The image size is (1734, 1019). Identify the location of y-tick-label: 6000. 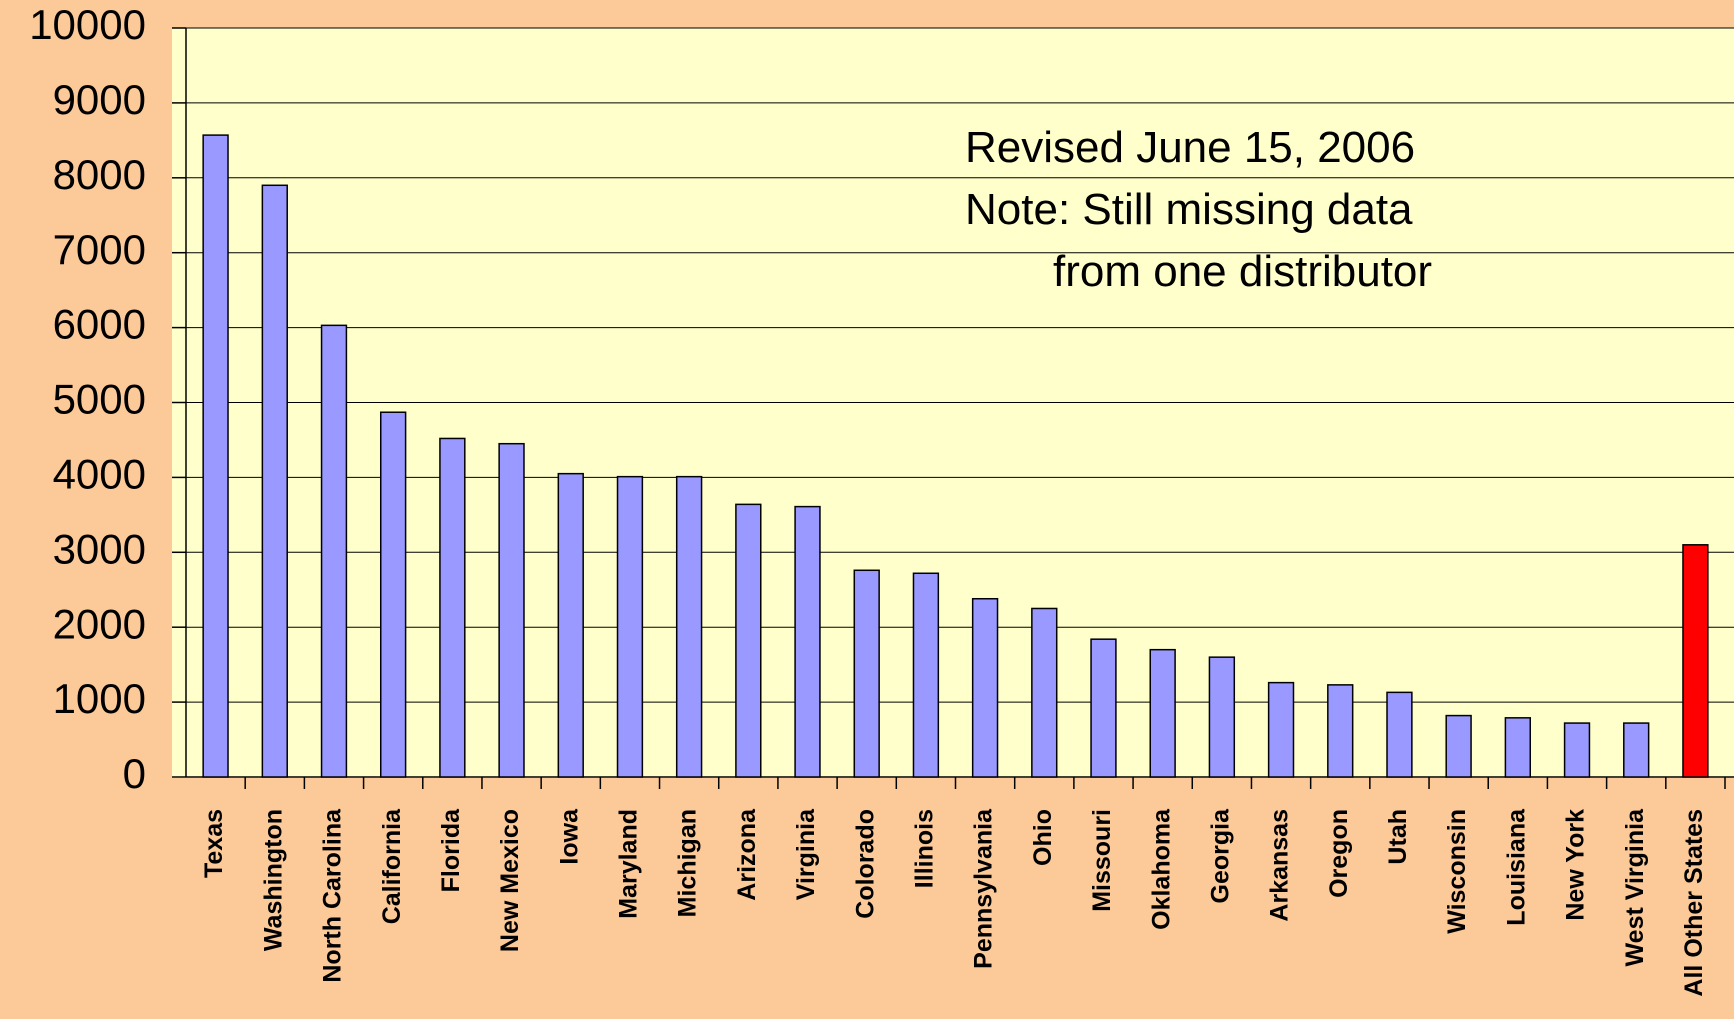
(99, 324).